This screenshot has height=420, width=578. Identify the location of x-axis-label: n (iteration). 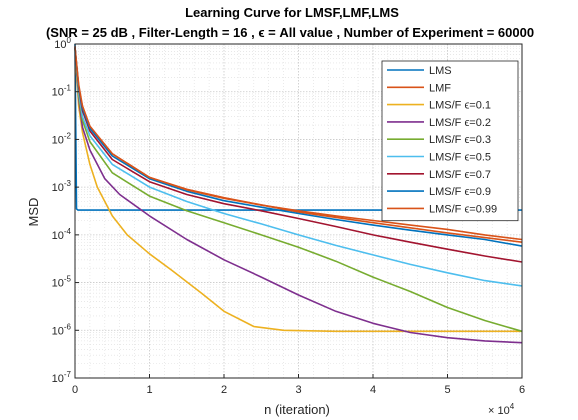
(297, 409).